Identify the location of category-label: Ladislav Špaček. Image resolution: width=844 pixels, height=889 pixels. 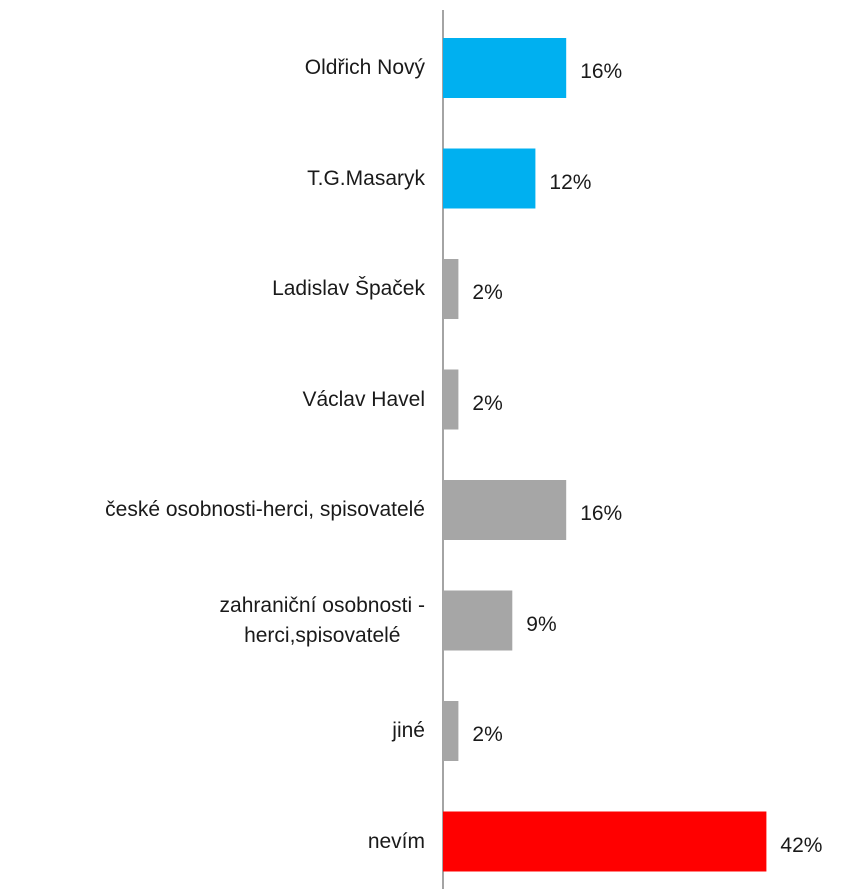
(348, 288).